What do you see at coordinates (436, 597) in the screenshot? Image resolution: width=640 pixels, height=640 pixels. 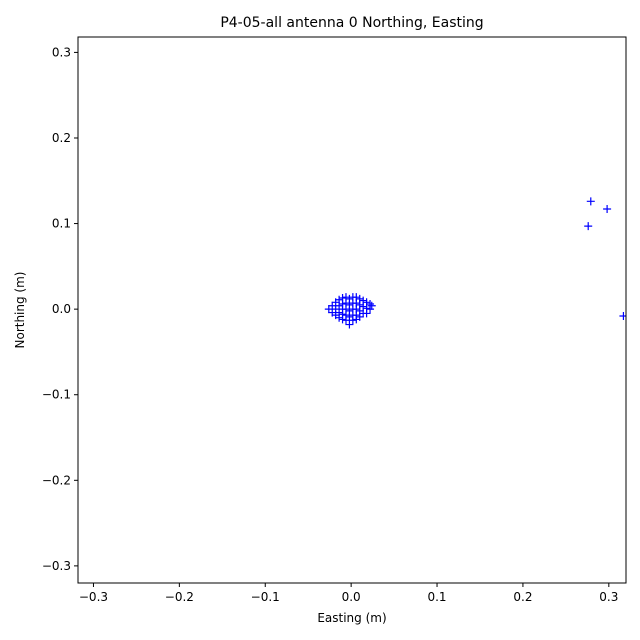 I see `x-tick-label: 0.1` at bounding box center [436, 597].